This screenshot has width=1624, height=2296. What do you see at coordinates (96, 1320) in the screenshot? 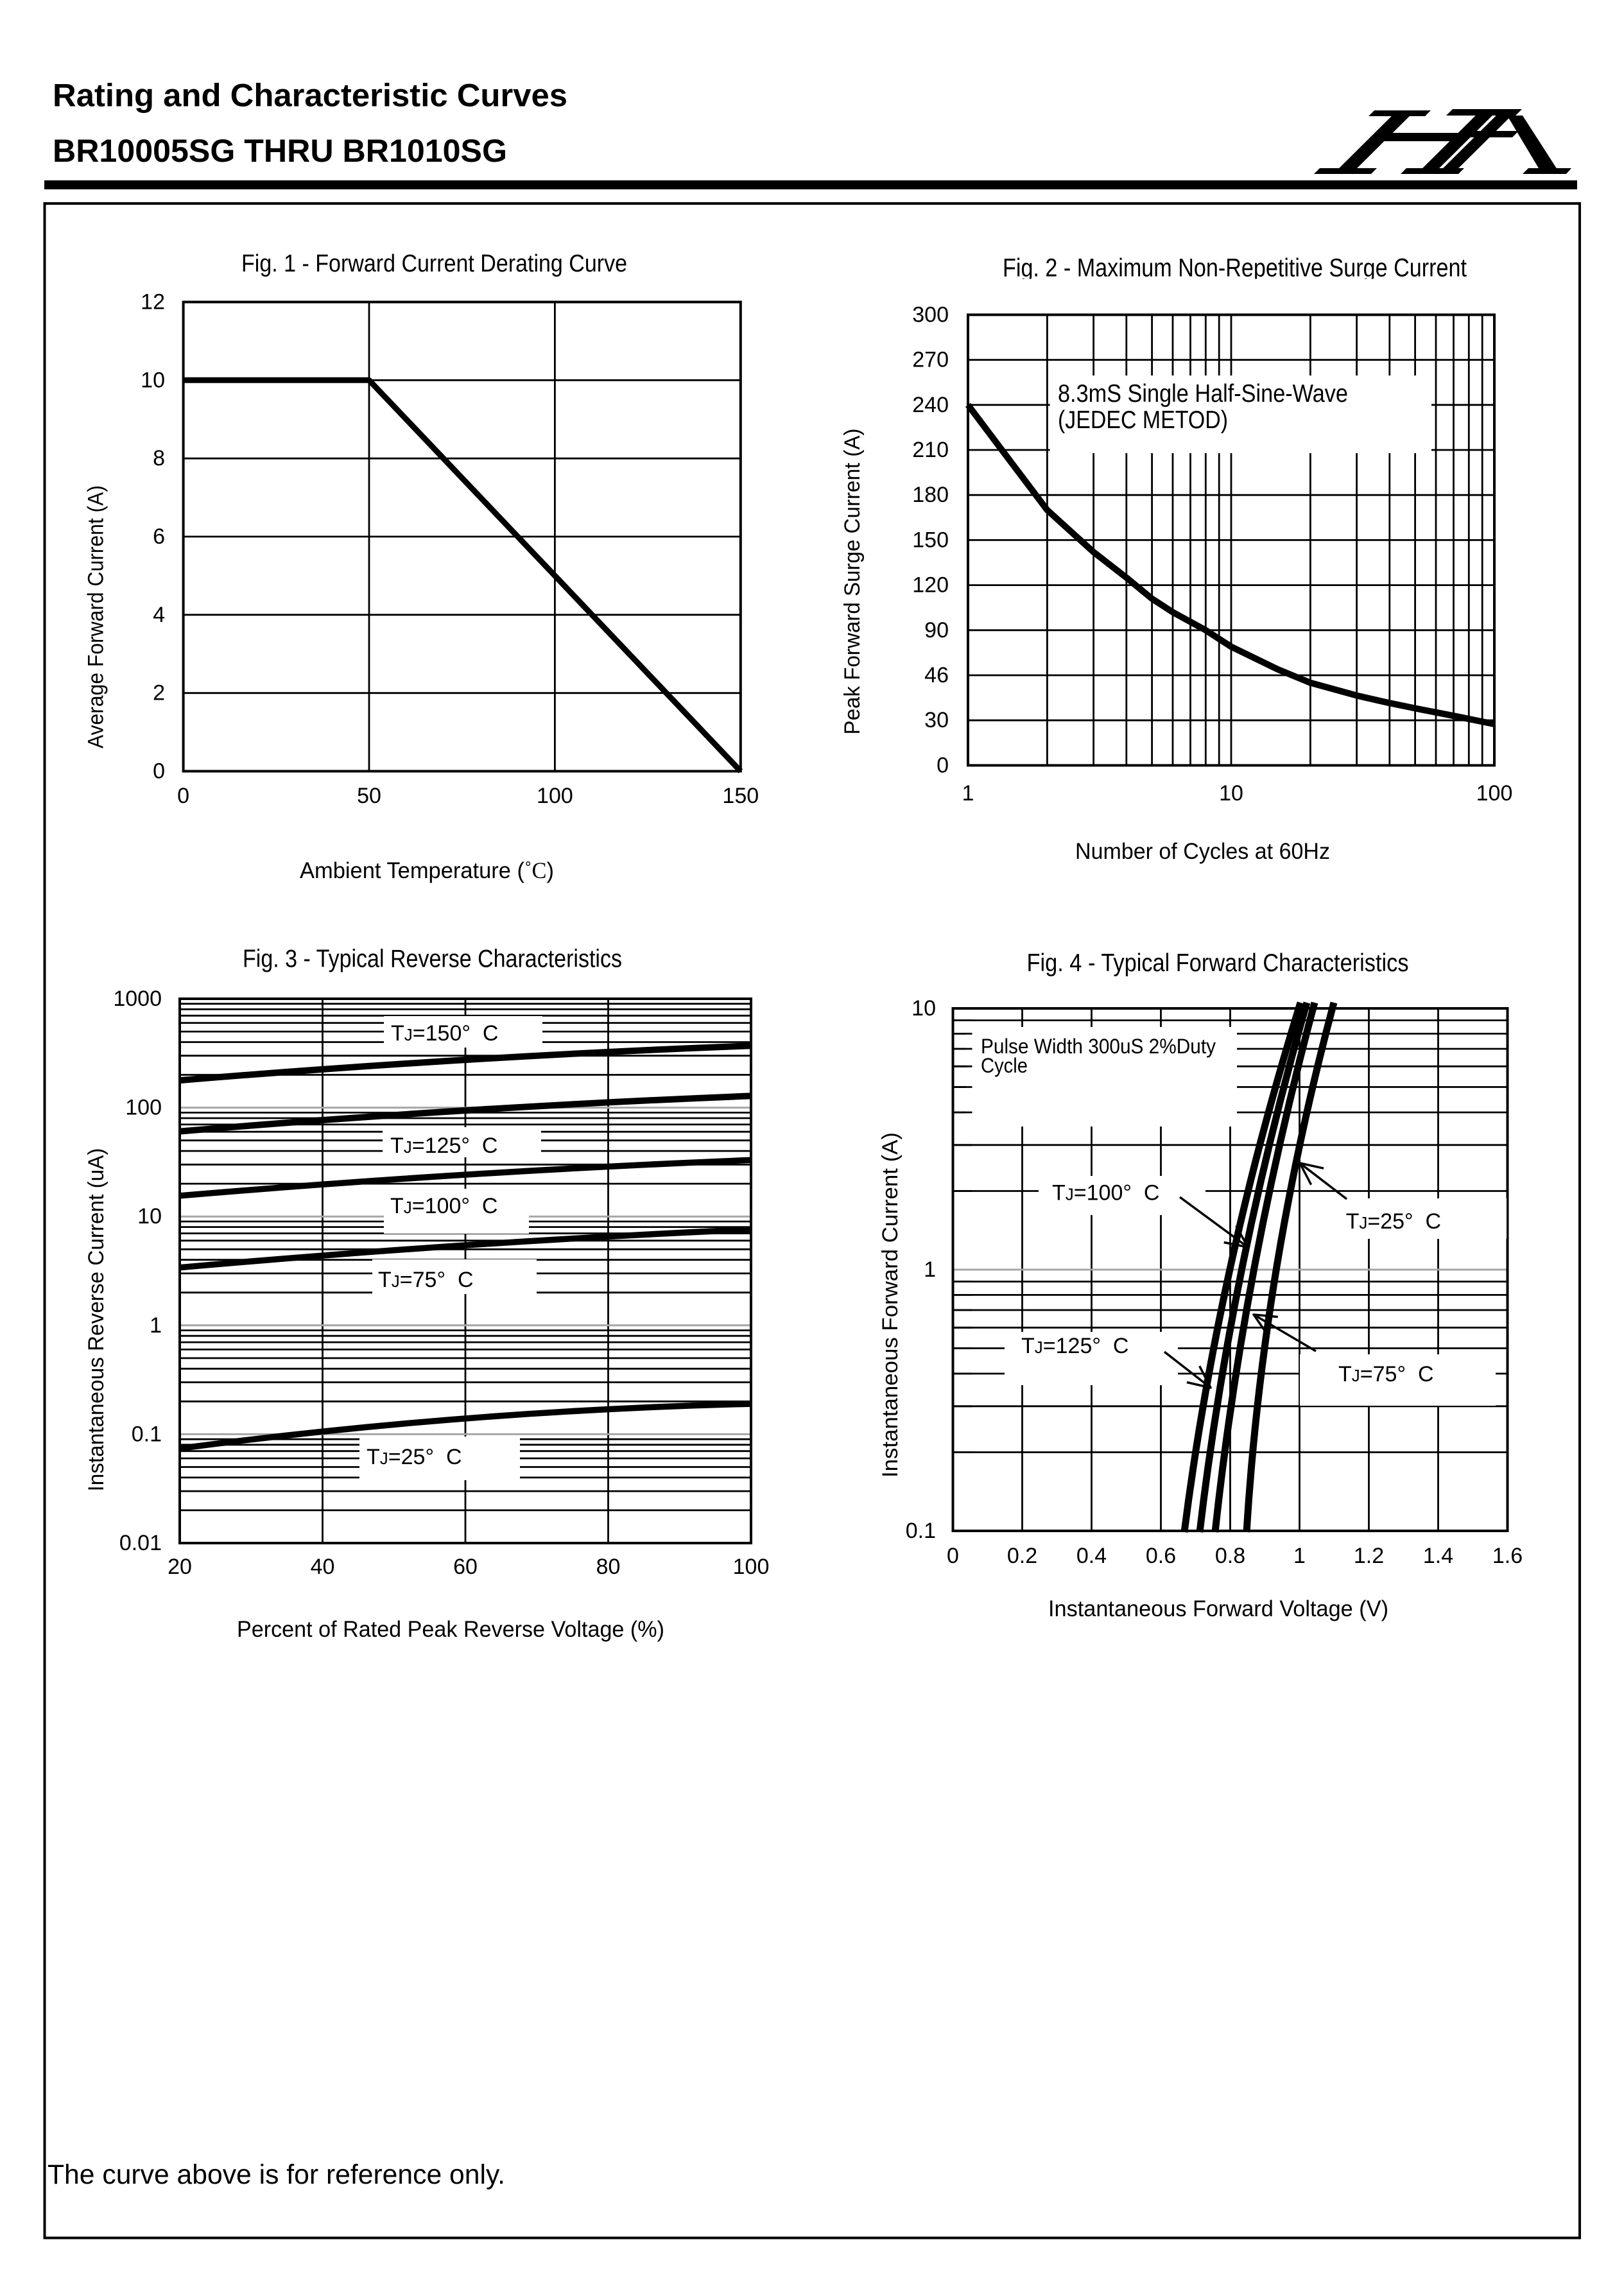
I see `svg-text:Instantaneous Reverse Current: Instantaneous Reverse Current (uA)` at bounding box center [96, 1320].